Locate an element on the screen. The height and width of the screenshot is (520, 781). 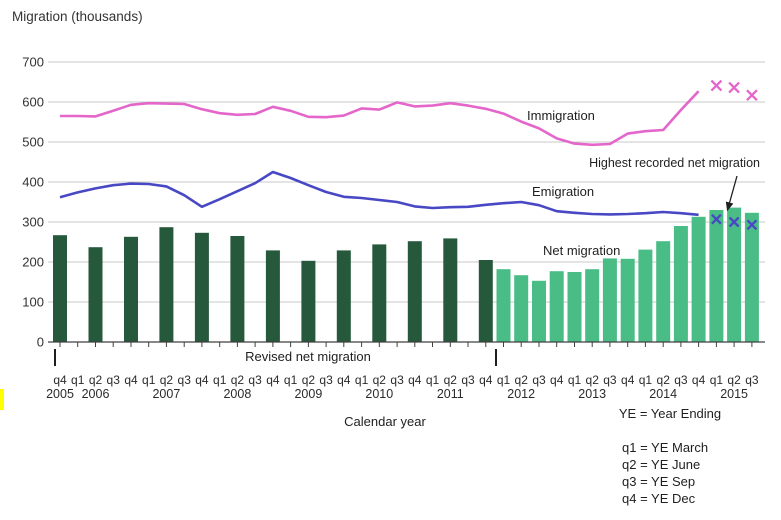
y-tick-label: 0 is located at coordinates (40, 342).